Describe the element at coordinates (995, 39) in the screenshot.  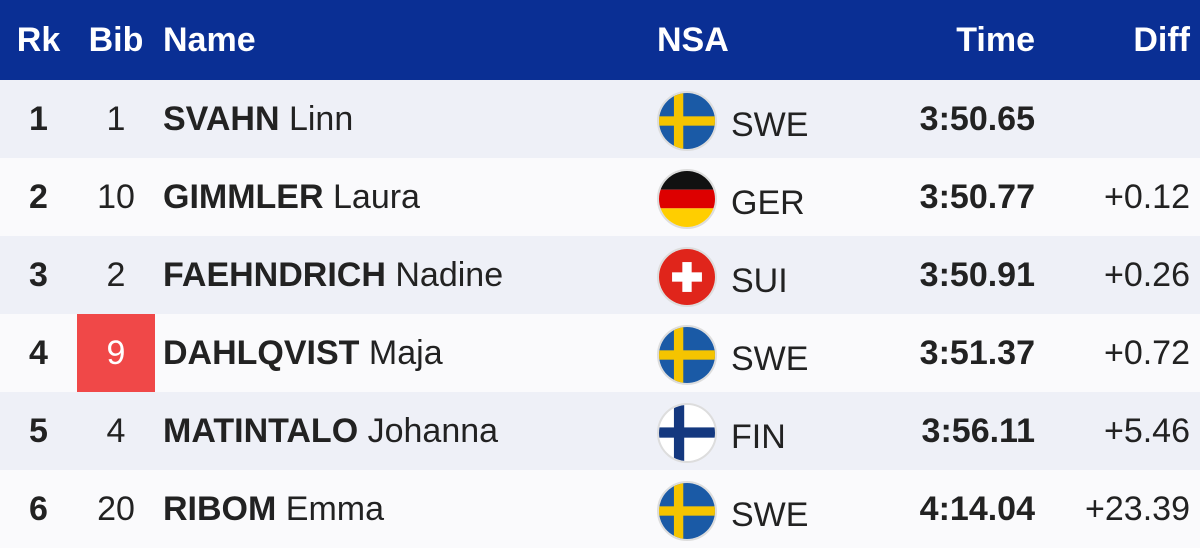
I see `header-time: Time` at that location.